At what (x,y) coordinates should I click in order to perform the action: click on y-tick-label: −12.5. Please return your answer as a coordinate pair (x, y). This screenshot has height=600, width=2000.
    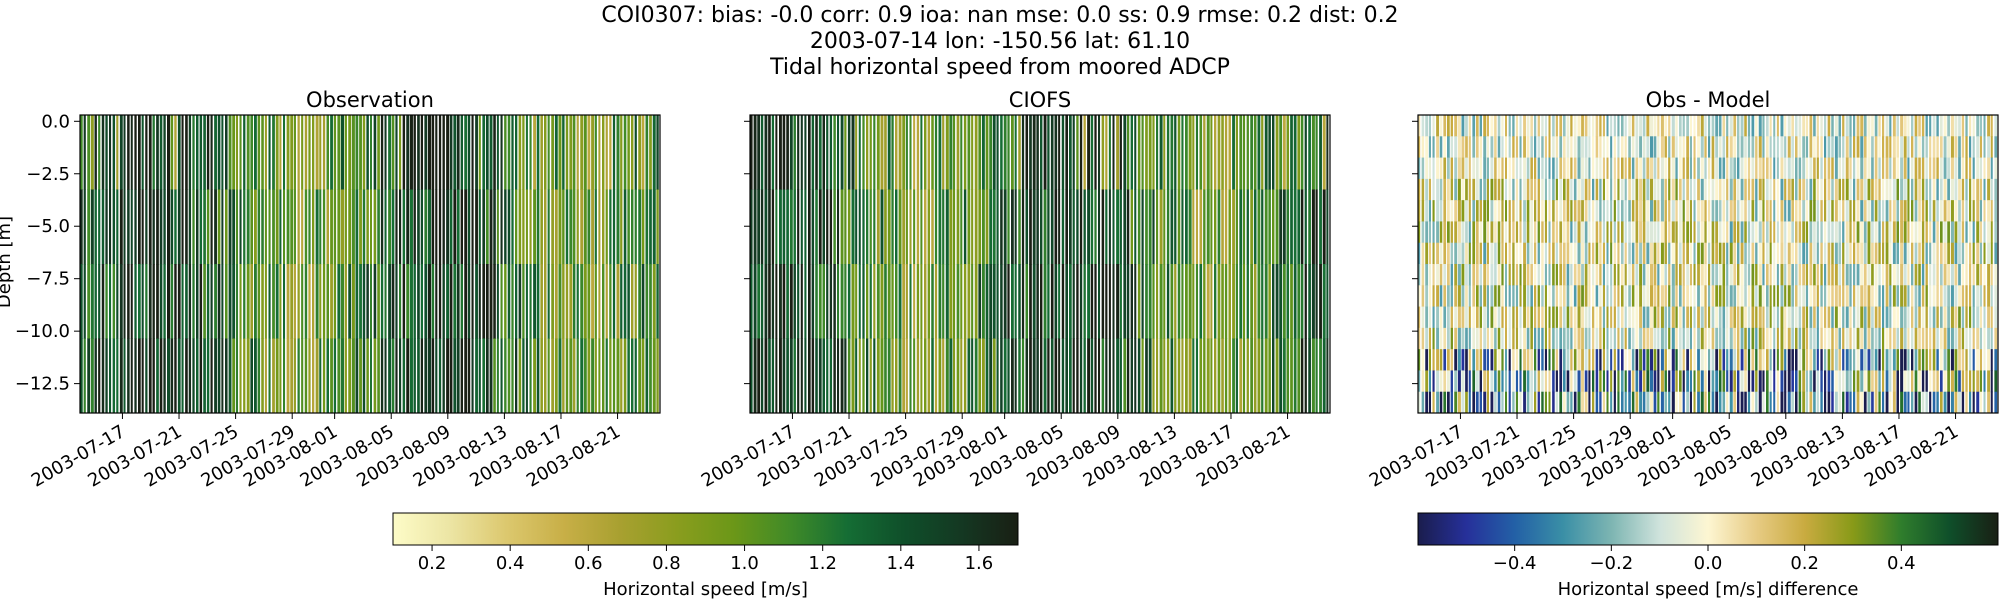
    Looking at the image, I should click on (42, 384).